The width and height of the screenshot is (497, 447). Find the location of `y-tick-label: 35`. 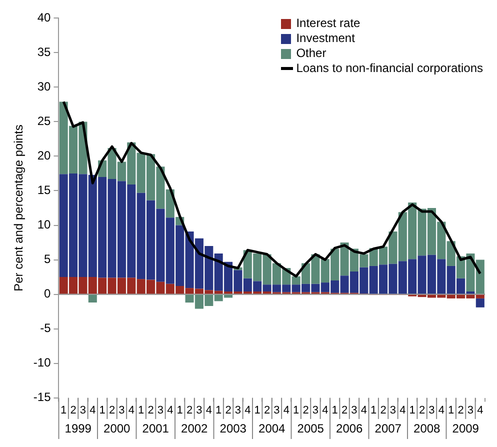

y-tick-label: 35 is located at coordinates (44, 52).